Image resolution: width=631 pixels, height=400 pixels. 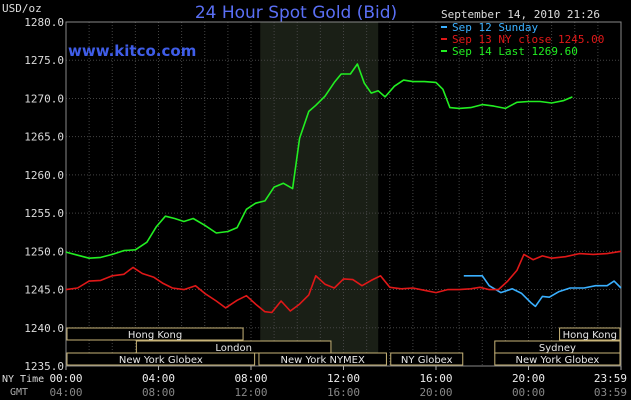 I want to click on y-tick-label: 1240.0, so click(x=44, y=328).